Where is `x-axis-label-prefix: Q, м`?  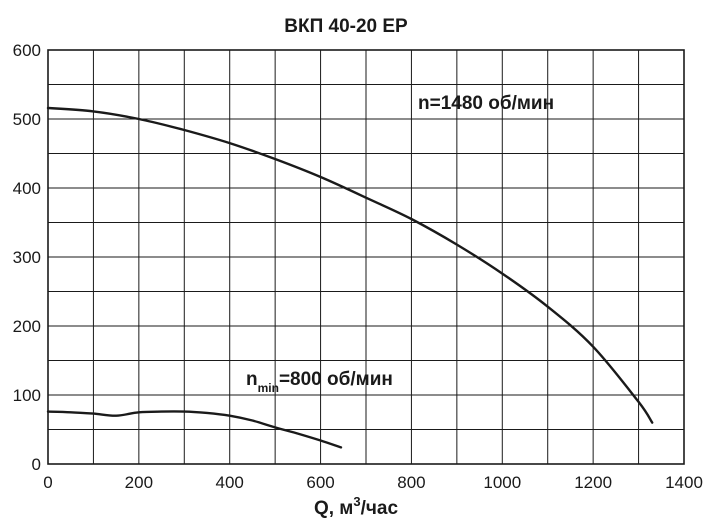
x-axis-label-prefix: Q, м is located at coordinates (333, 508).